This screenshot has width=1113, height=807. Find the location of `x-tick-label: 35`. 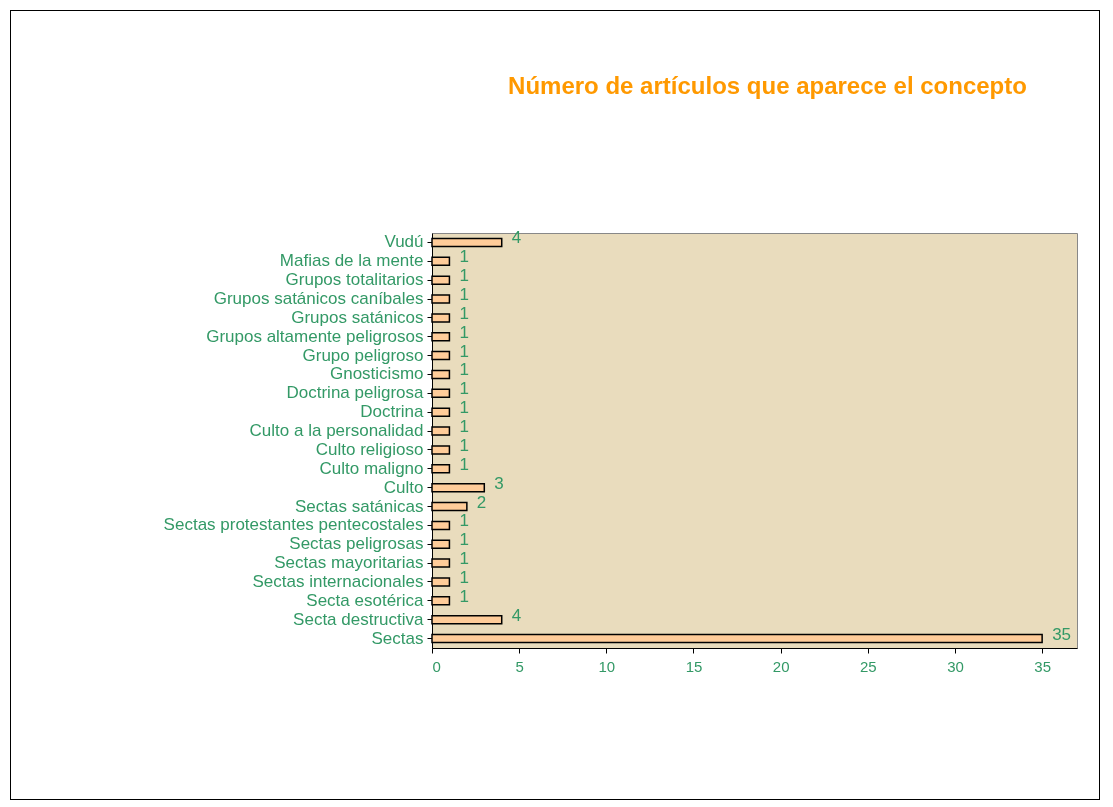

x-tick-label: 35 is located at coordinates (1042, 666).